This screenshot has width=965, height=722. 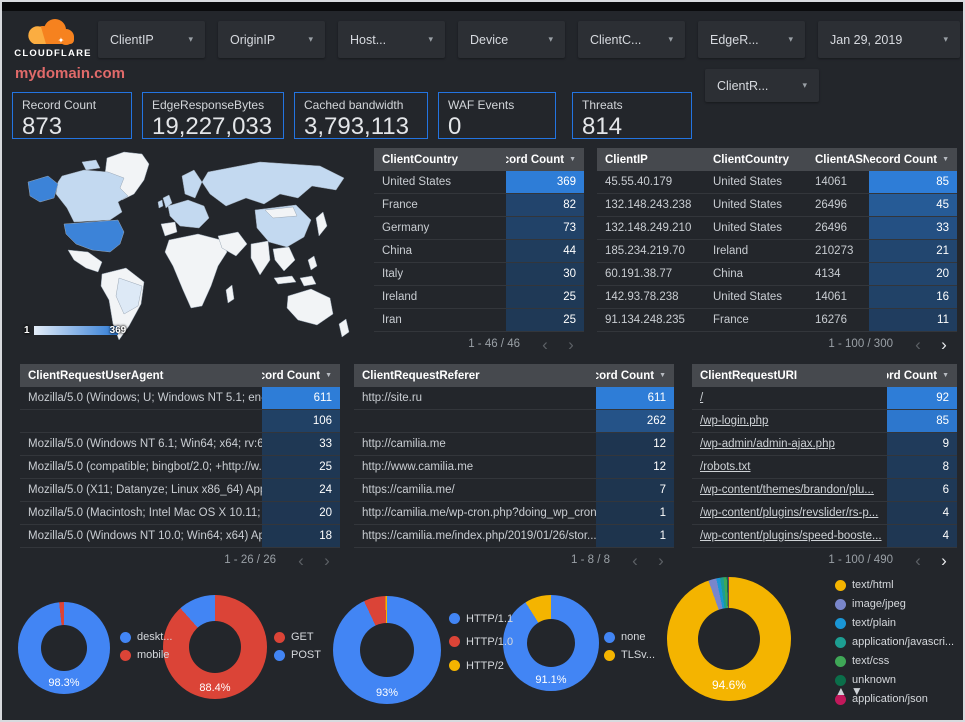 I want to click on legend-item: application/json, so click(x=894, y=699).